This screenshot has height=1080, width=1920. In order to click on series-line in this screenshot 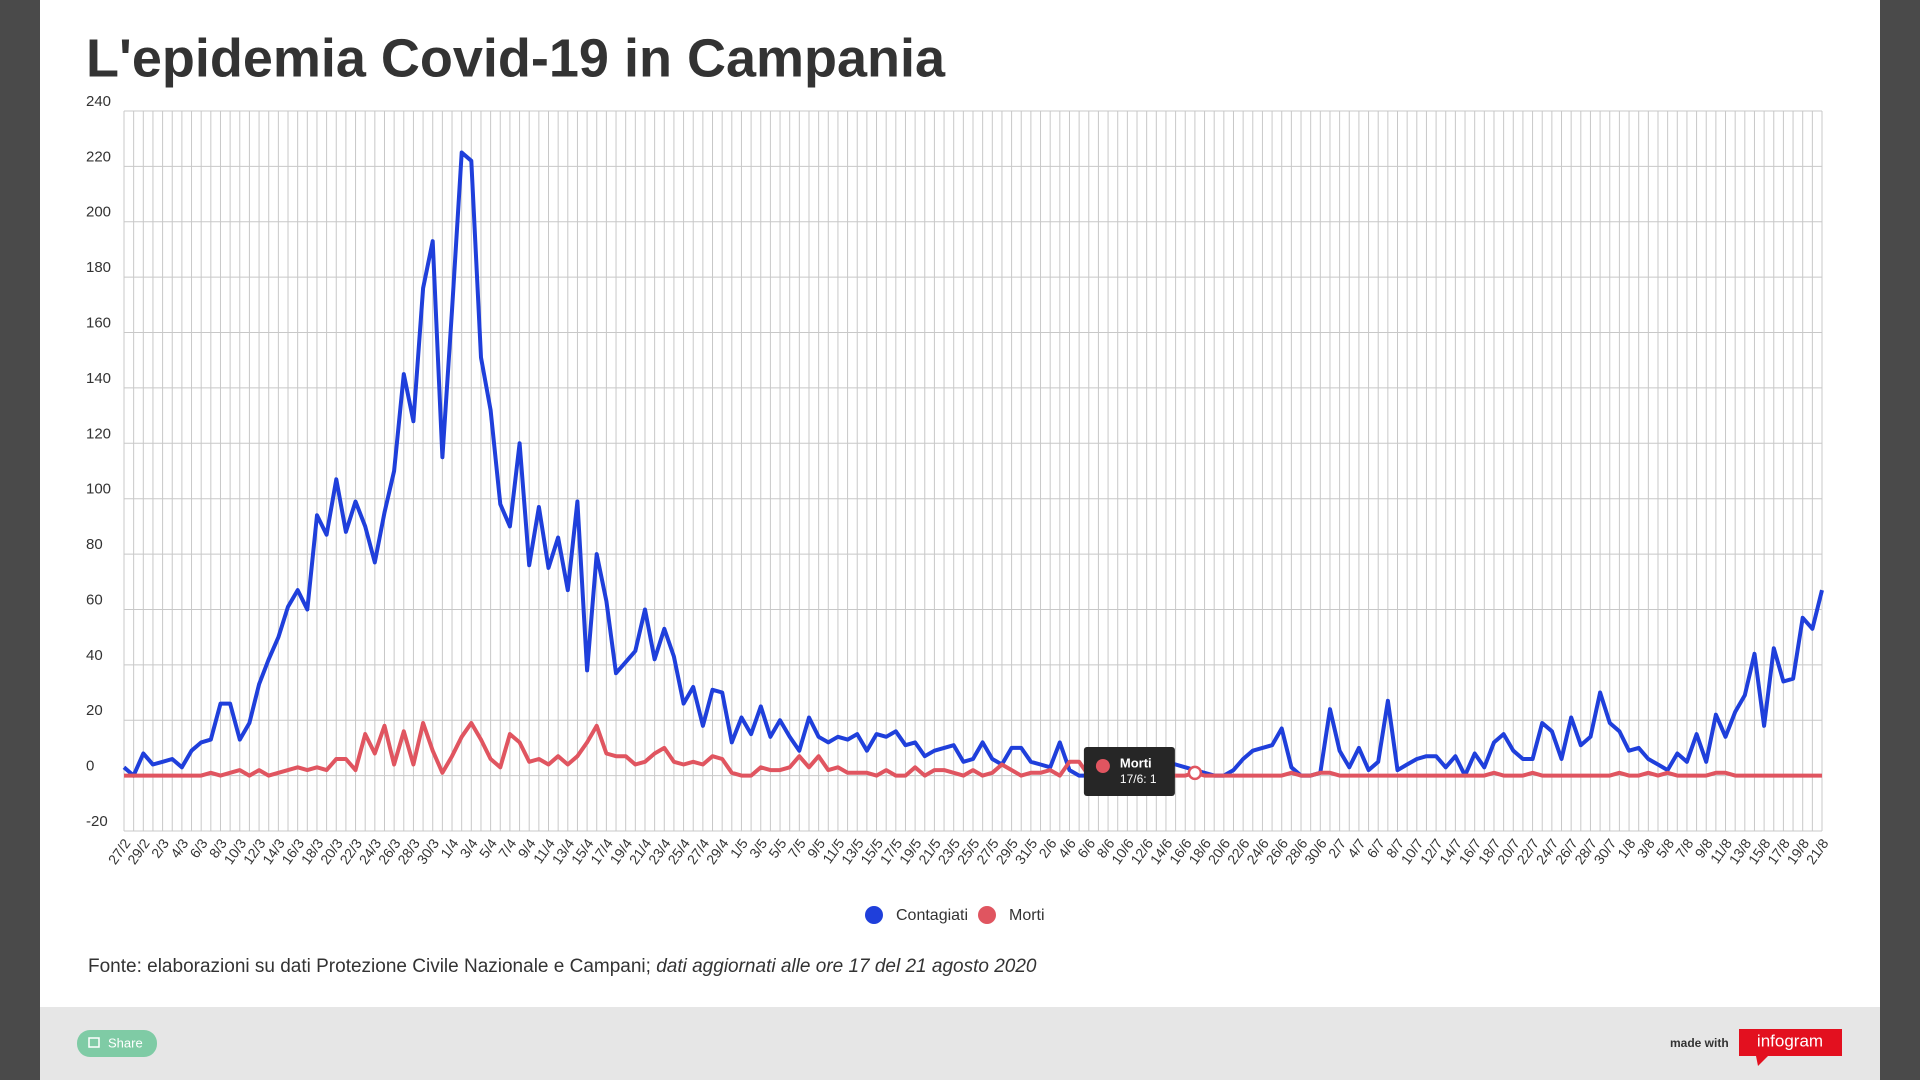, I will do `click(973, 749)`.